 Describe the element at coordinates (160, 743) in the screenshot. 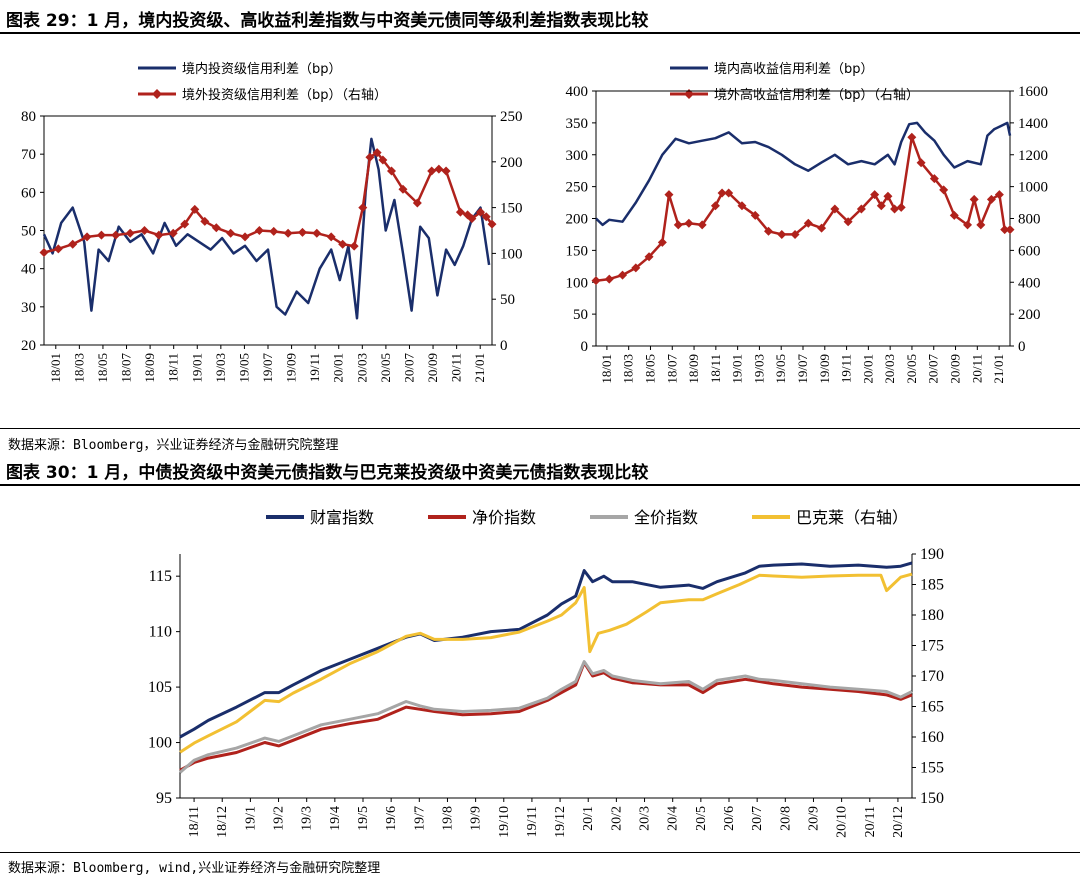

I see `y-left-tick-label: 100` at that location.